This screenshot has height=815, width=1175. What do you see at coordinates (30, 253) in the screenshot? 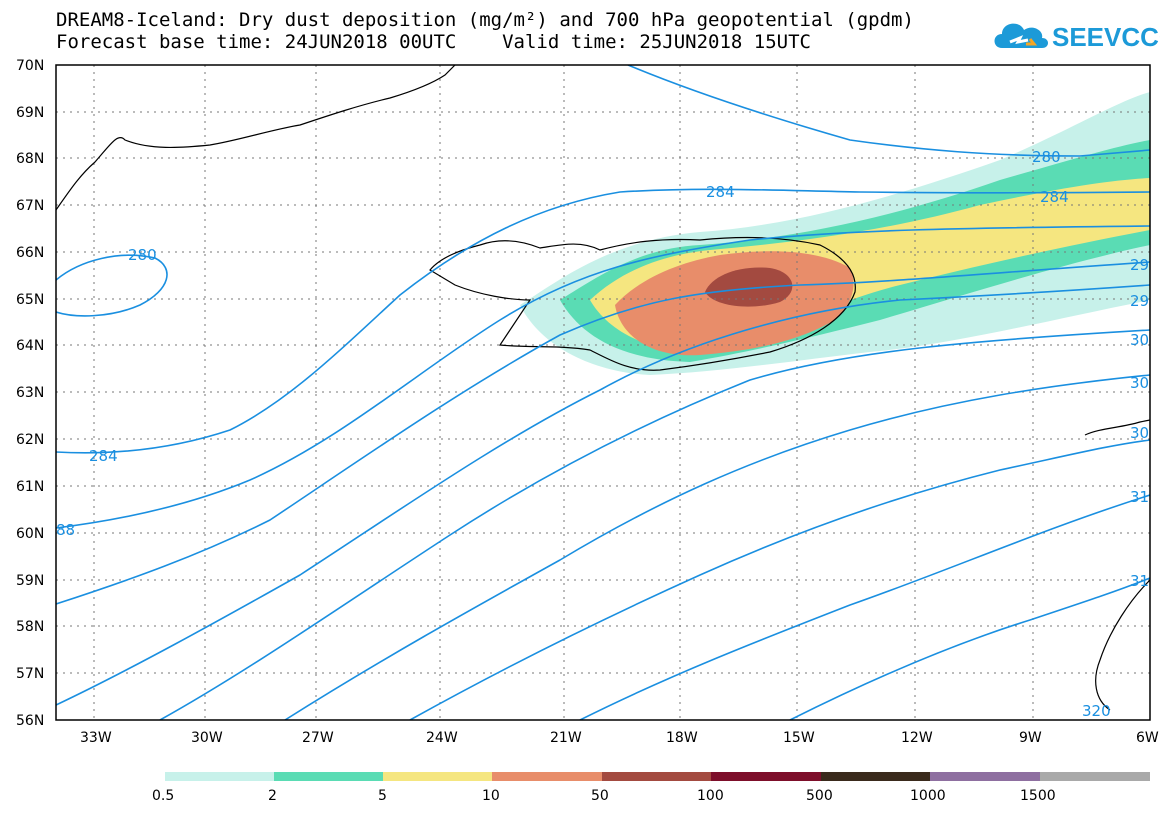
I see `lat-label: 66N` at bounding box center [30, 253].